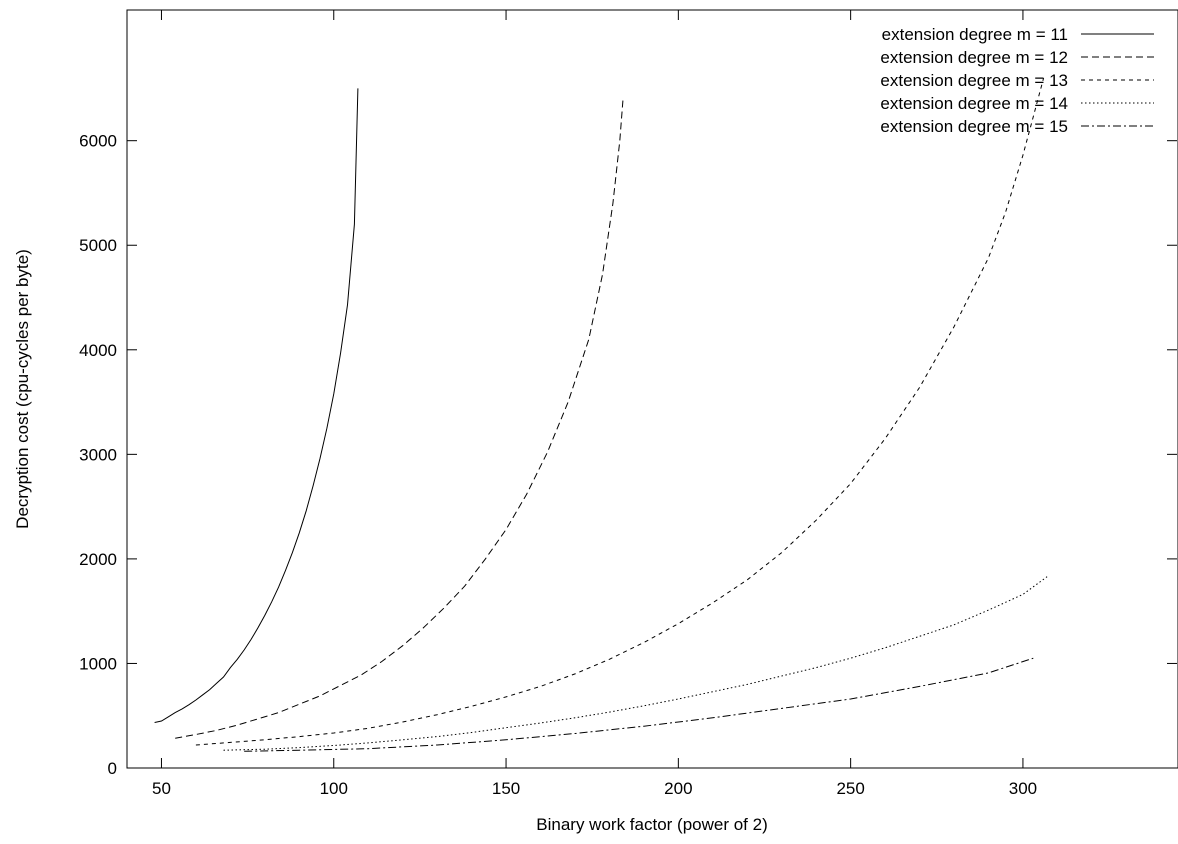 The image size is (1178, 844). I want to click on legend-label: extension degree m = 11, so click(975, 34).